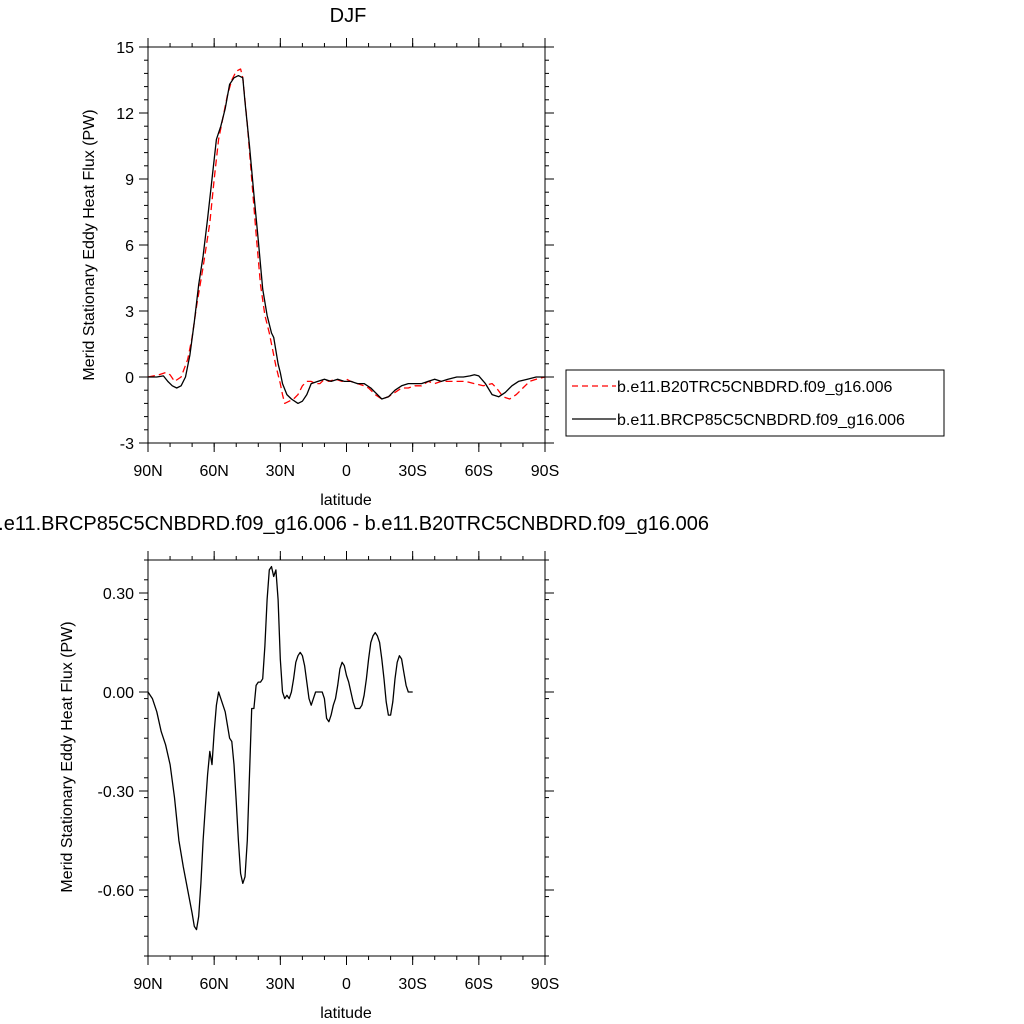  I want to click on bottom-y-tick-label: 0.00, so click(118, 693).